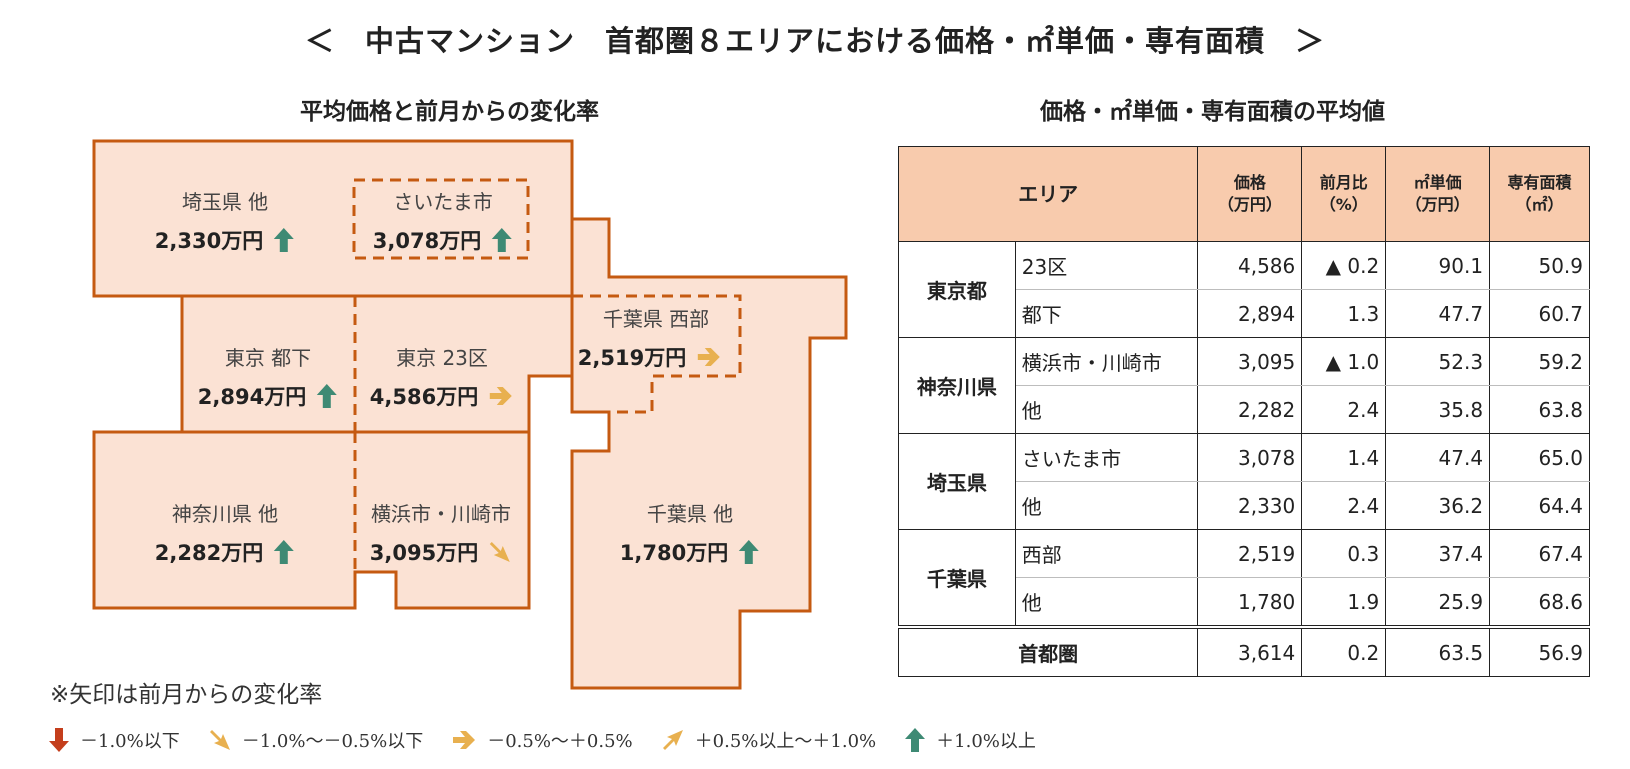 The image size is (1630, 769). What do you see at coordinates (1250, 361) in the screenshot?
I see `price-cell: 3,095` at bounding box center [1250, 361].